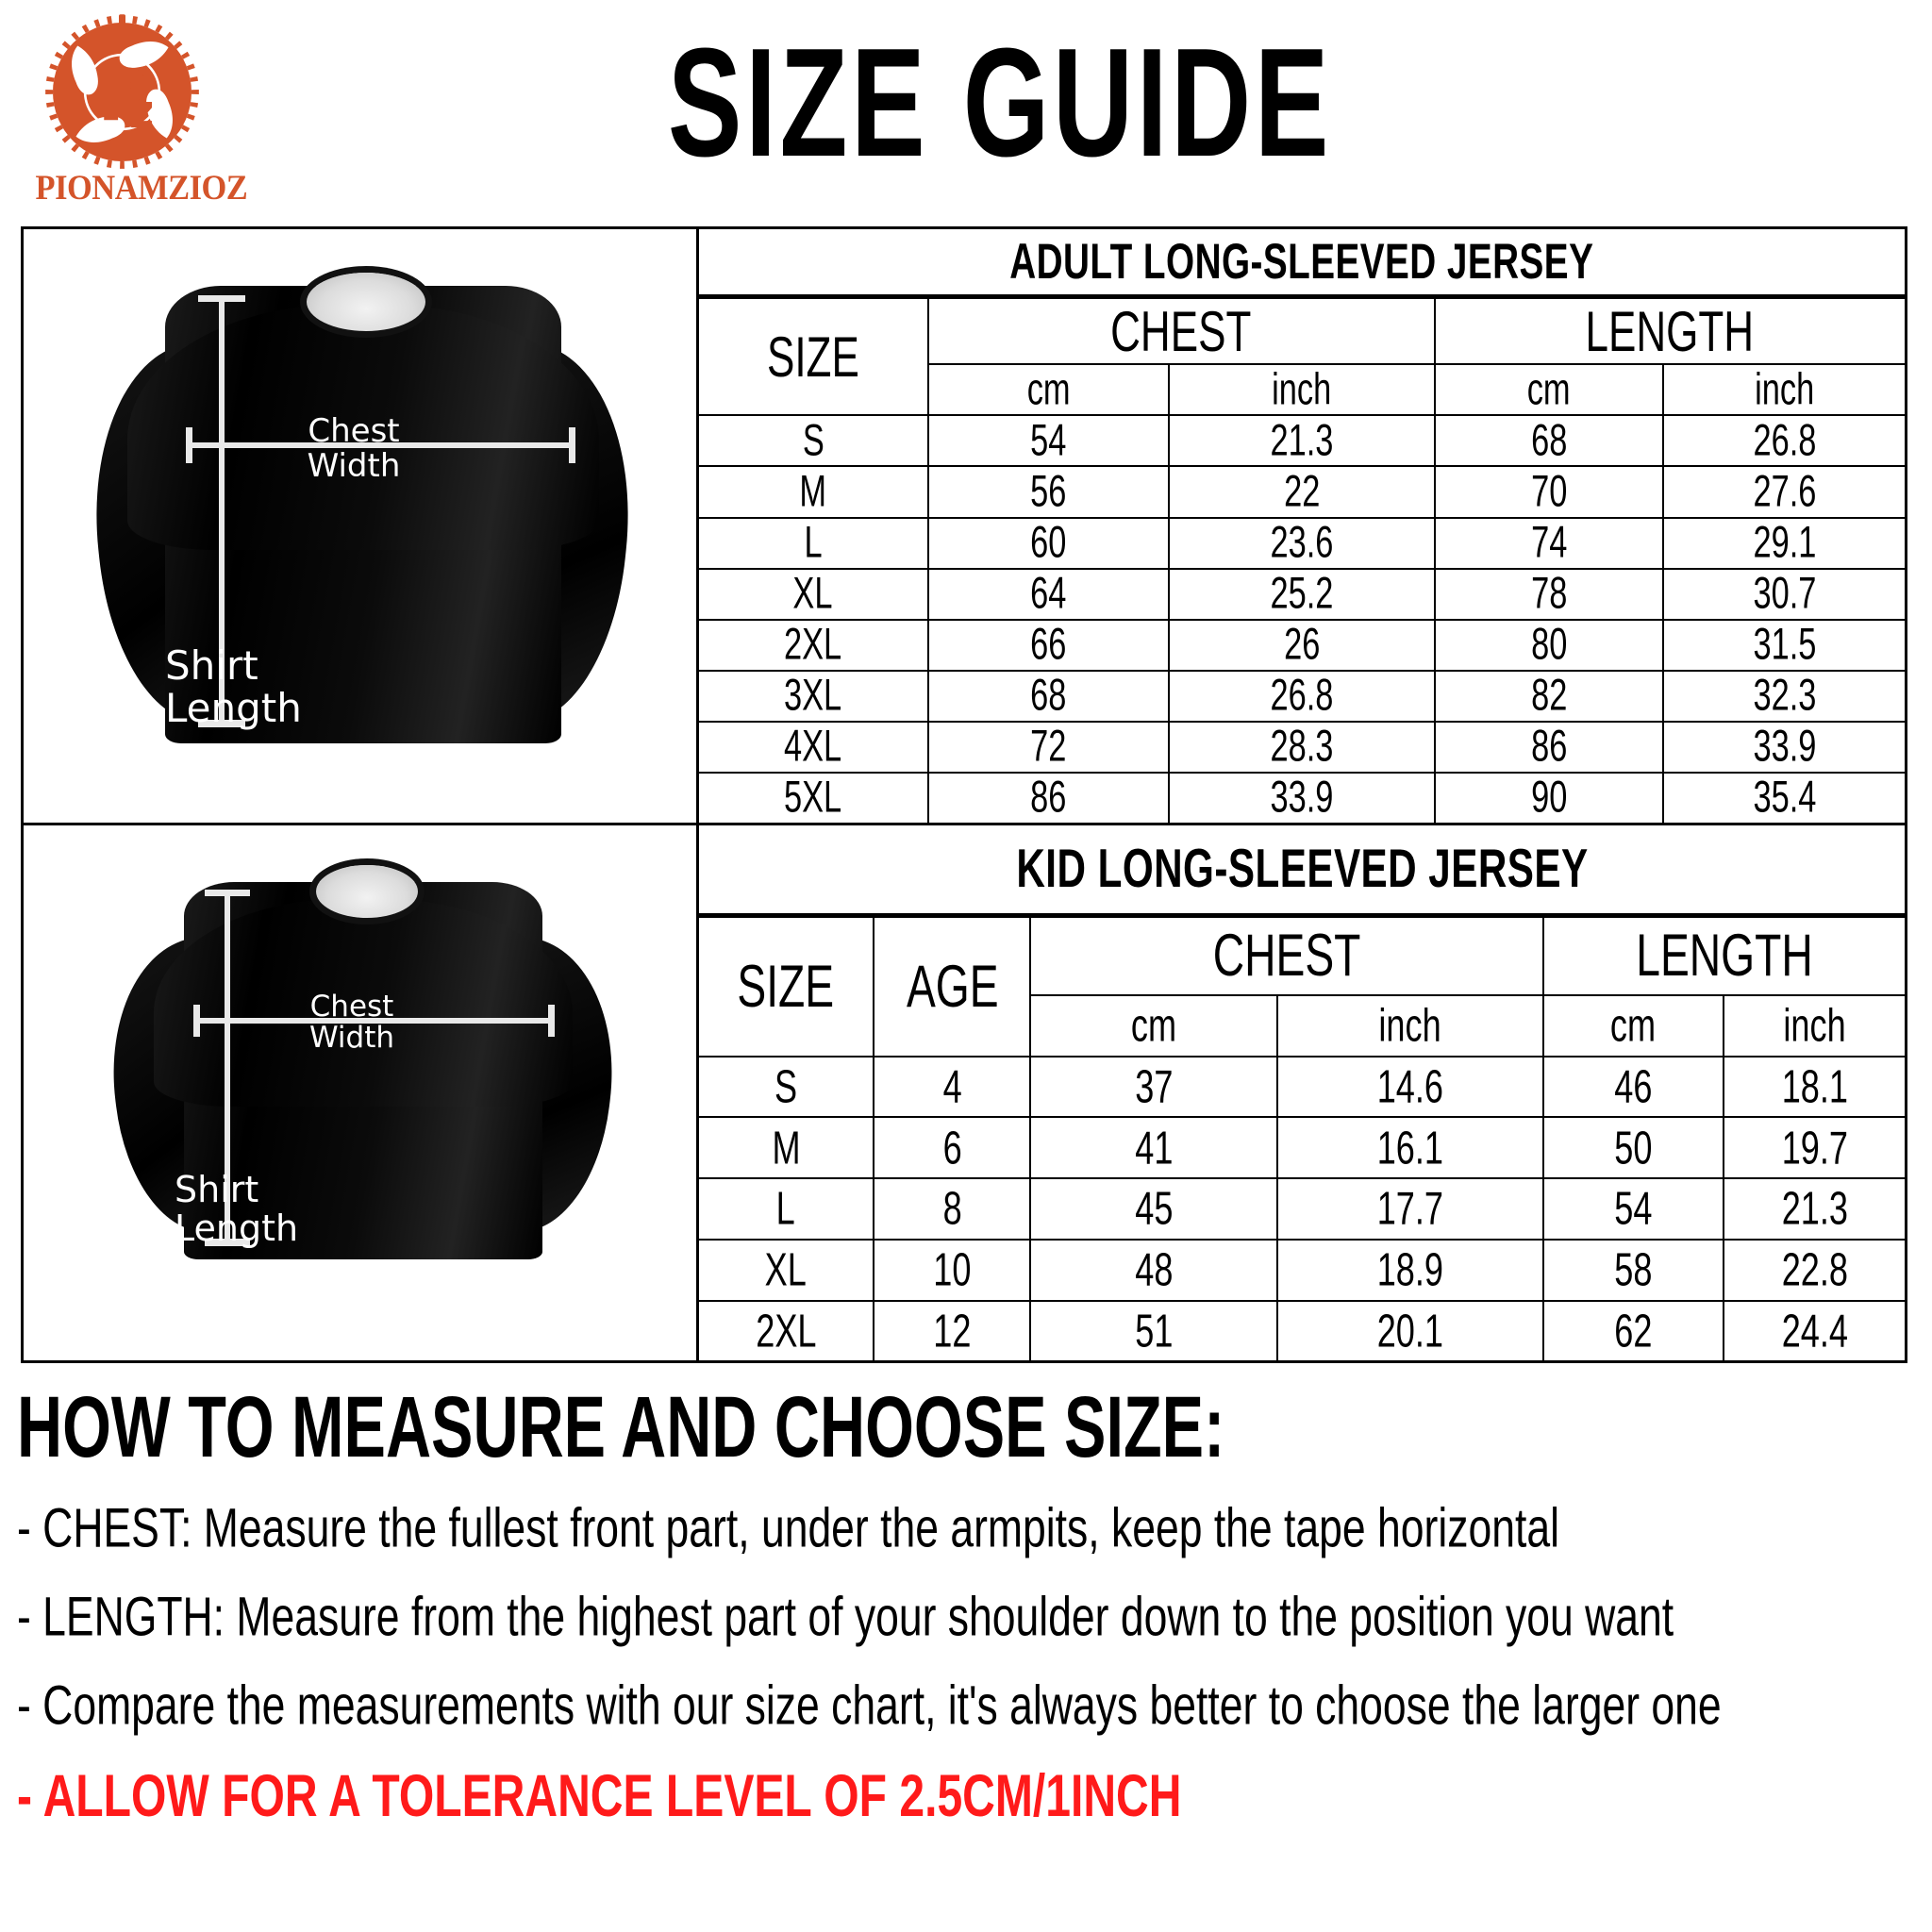 This screenshot has width=1932, height=1932. What do you see at coordinates (1154, 1025) in the screenshot?
I see `kid-unit-chest-cm: cm` at bounding box center [1154, 1025].